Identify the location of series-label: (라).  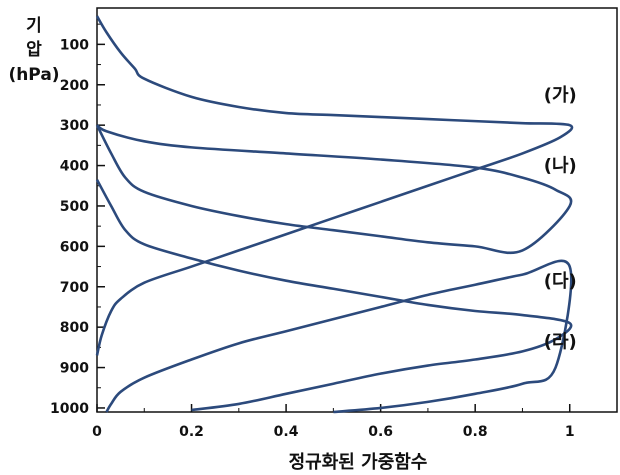
(560, 341).